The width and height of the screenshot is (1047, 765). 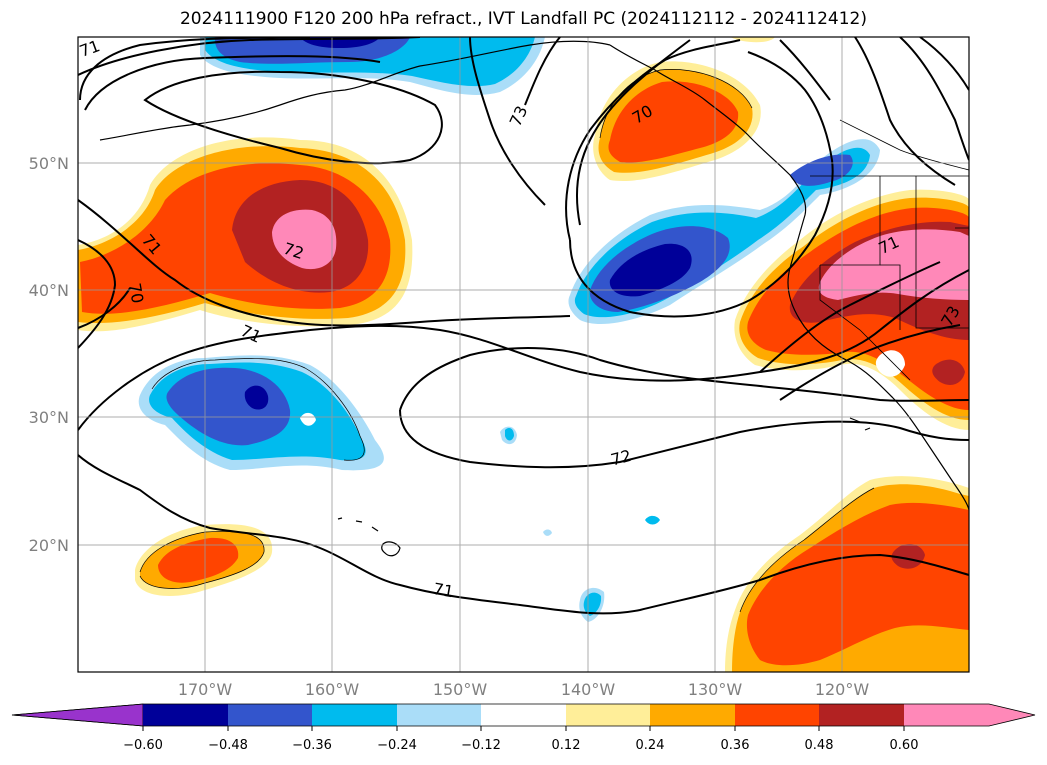 I want to click on nw-positive-anomaly, so click(x=245, y=234).